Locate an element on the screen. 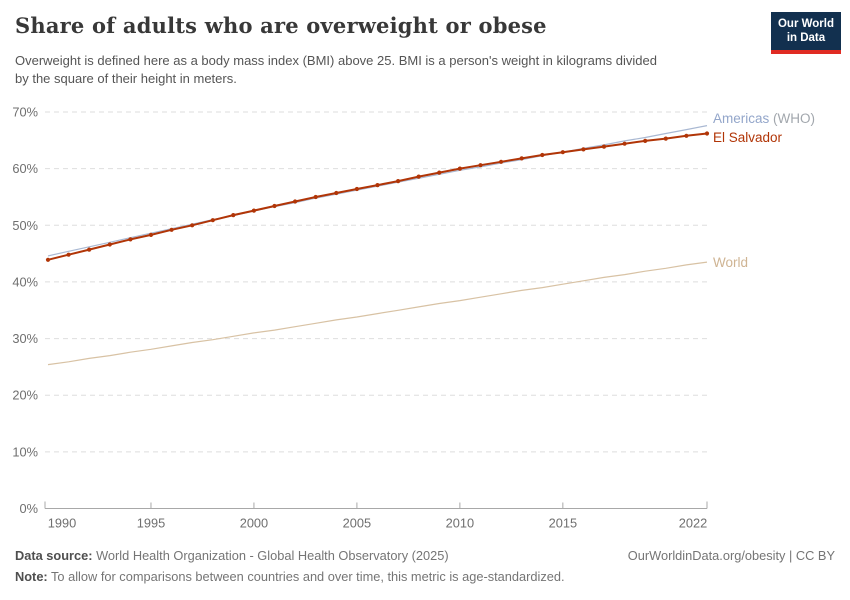  footer-source-label: Data source: is located at coordinates (54, 555).